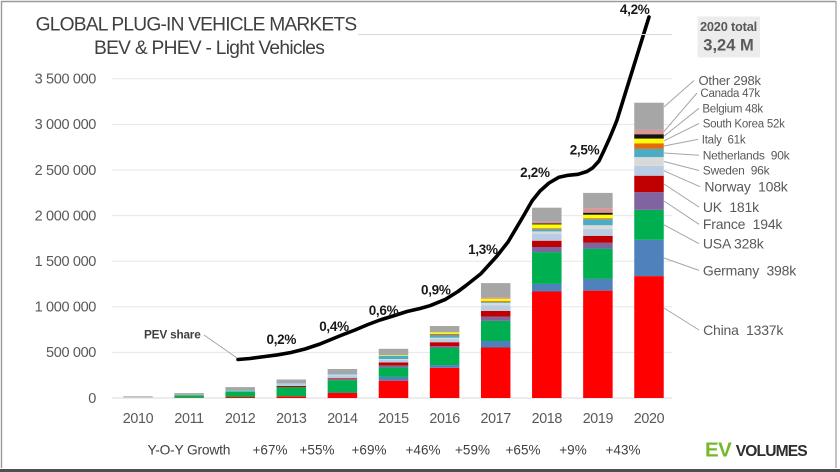 Image resolution: width=840 pixels, height=472 pixels. Describe the element at coordinates (270, 450) in the screenshot. I see `svg-text: +67%` at that location.